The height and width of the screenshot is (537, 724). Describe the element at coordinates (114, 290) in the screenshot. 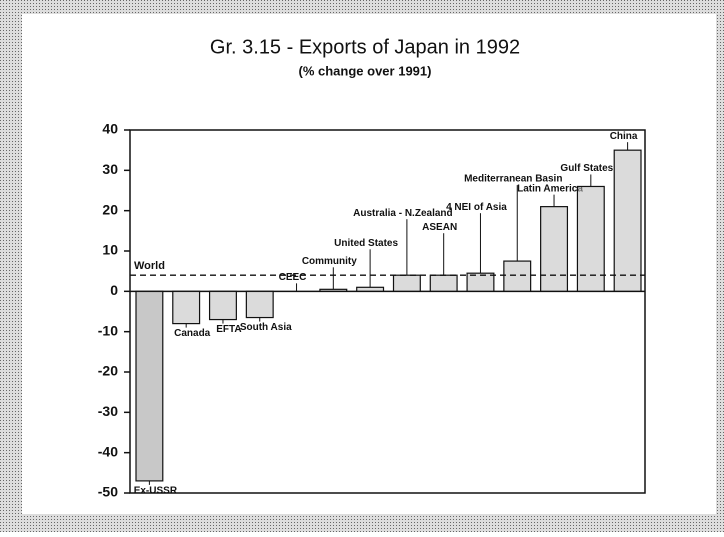

I see `y-tick-label: 0` at that location.